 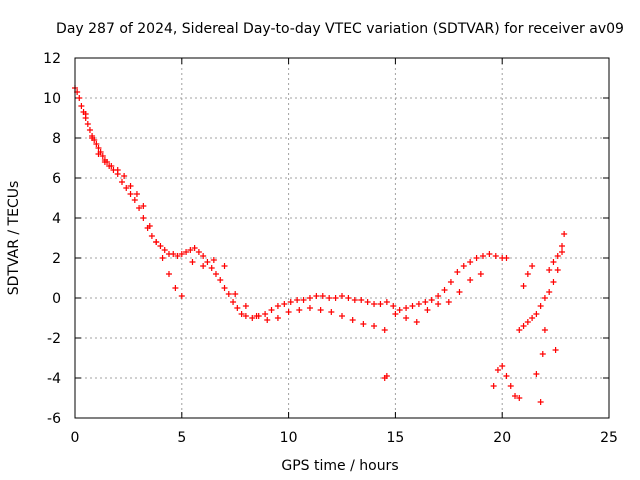 I want to click on x-tick-label: 10, so click(x=289, y=438).